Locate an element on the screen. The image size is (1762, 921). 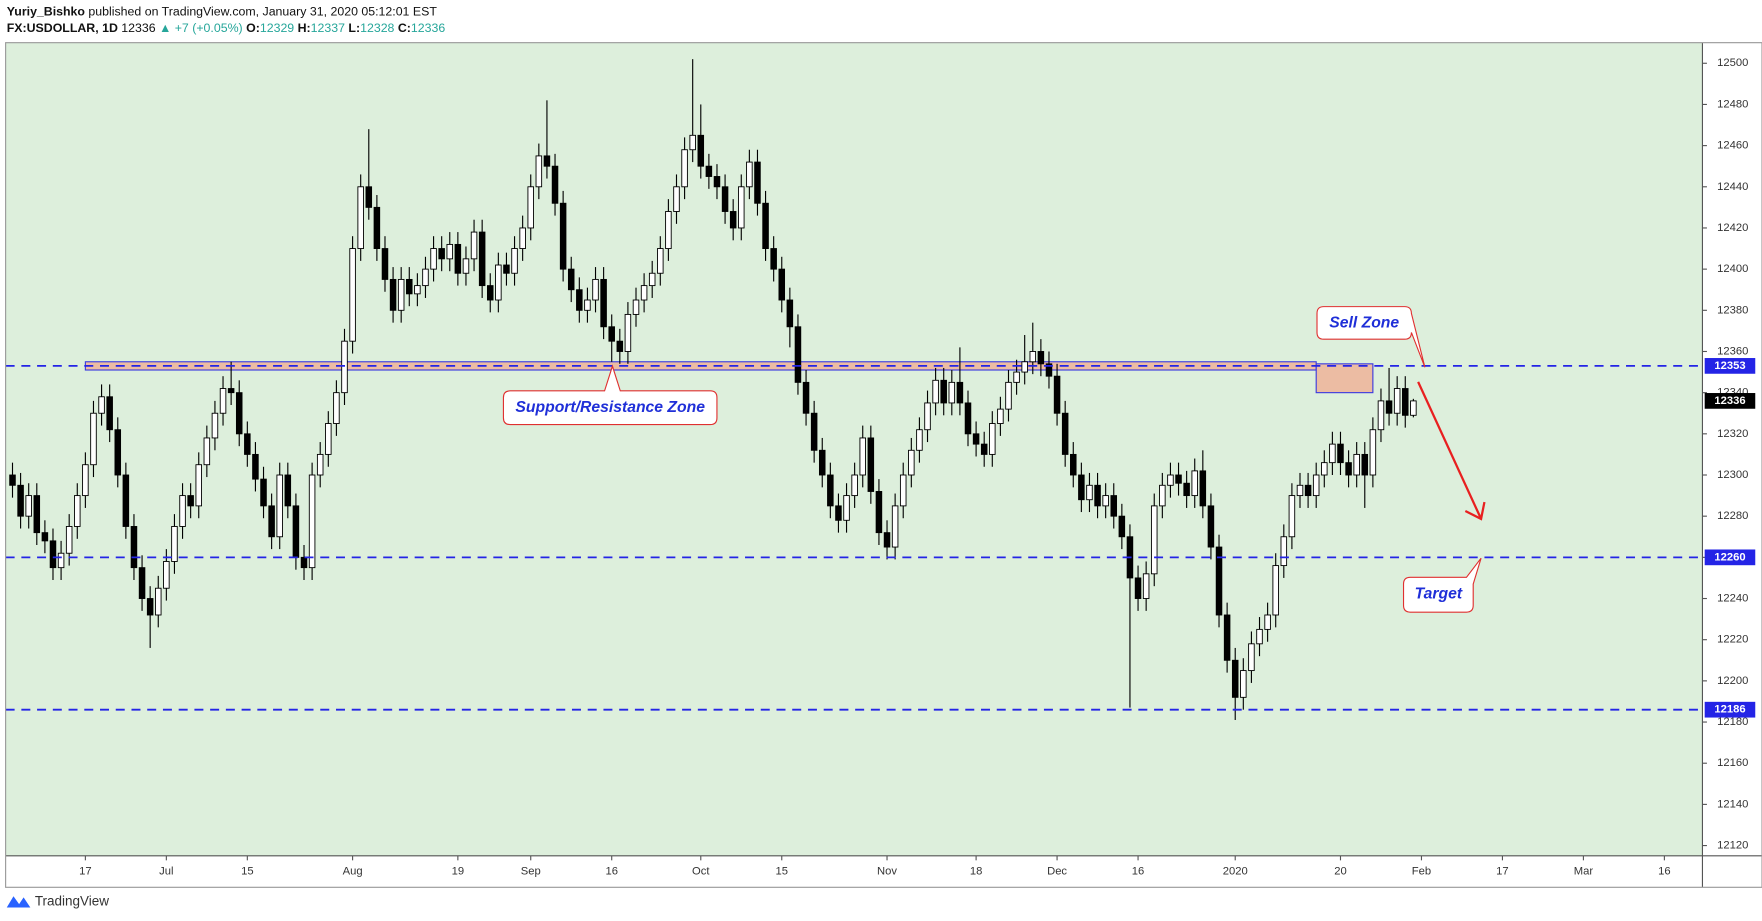
footer: TradingView is located at coordinates (57, 900).